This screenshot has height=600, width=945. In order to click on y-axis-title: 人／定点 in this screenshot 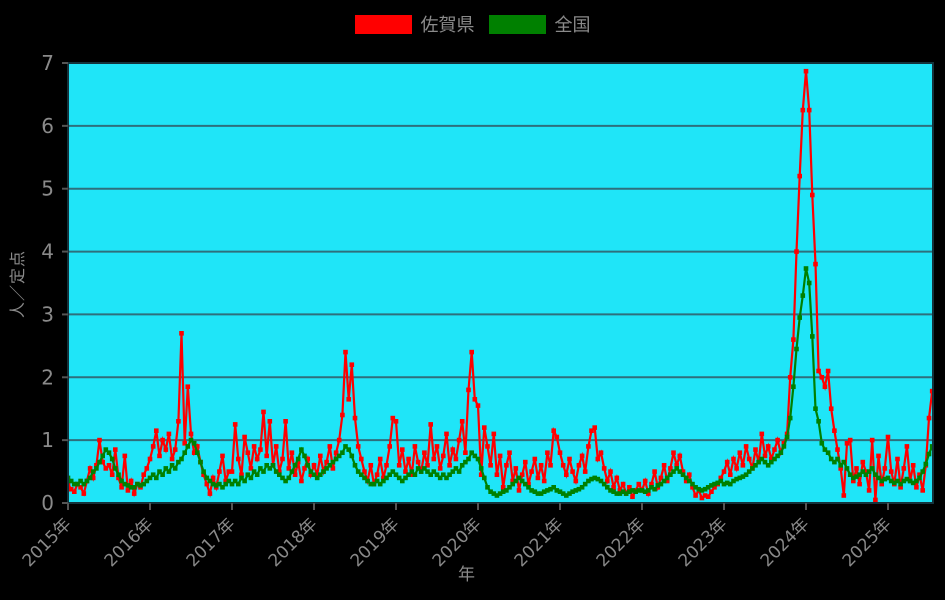, I will do `click(17, 284)`.